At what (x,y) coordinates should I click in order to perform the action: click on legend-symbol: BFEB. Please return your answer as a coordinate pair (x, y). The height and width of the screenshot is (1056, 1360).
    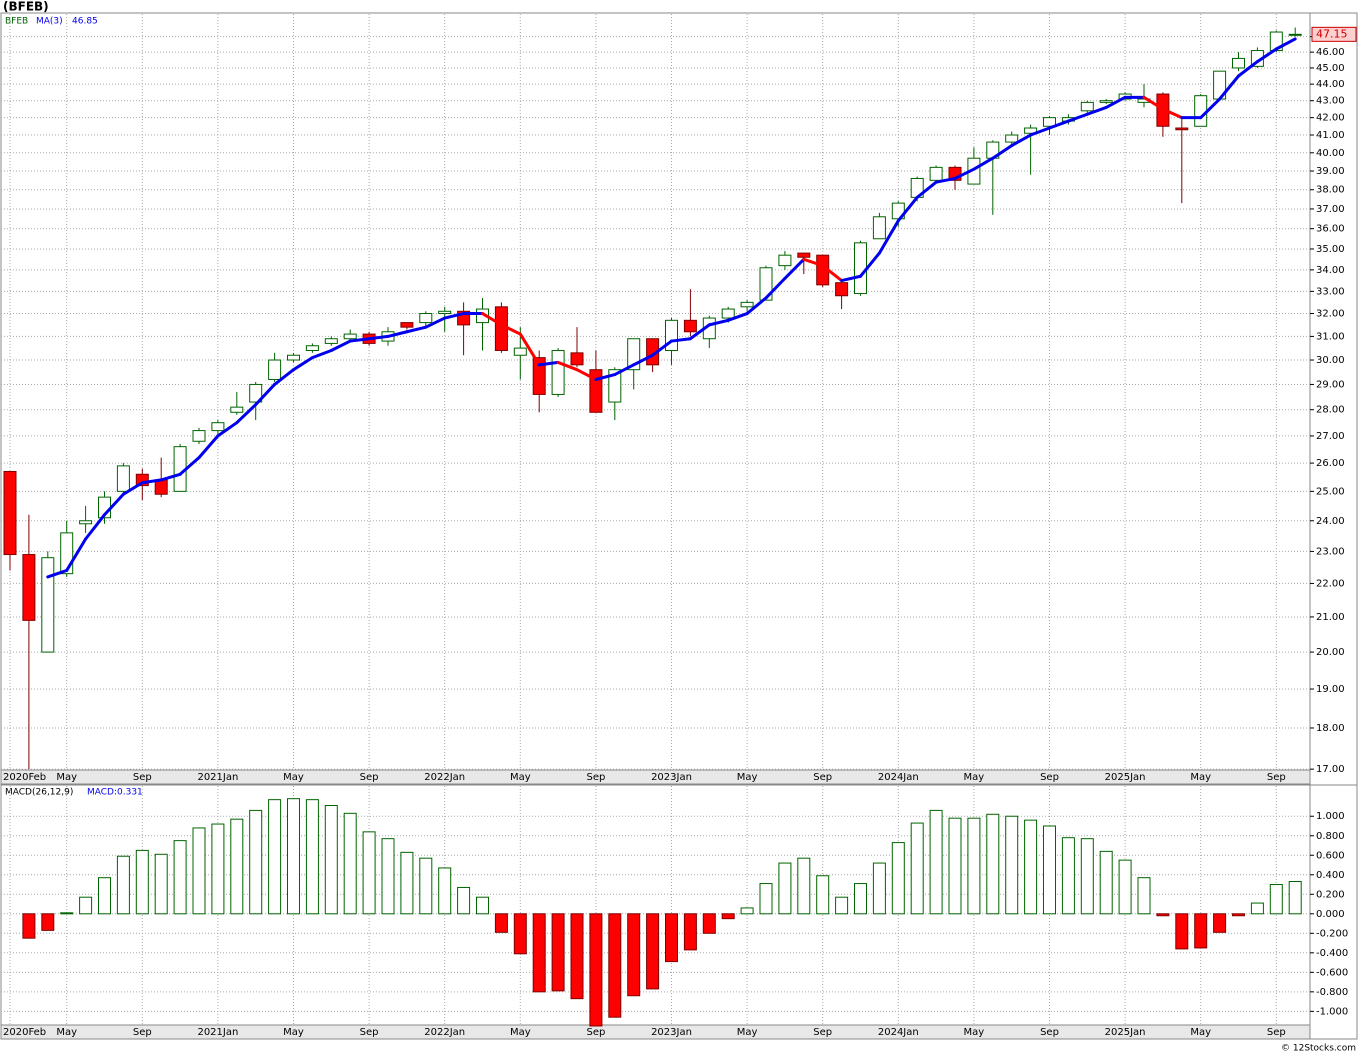
    Looking at the image, I should click on (16, 22).